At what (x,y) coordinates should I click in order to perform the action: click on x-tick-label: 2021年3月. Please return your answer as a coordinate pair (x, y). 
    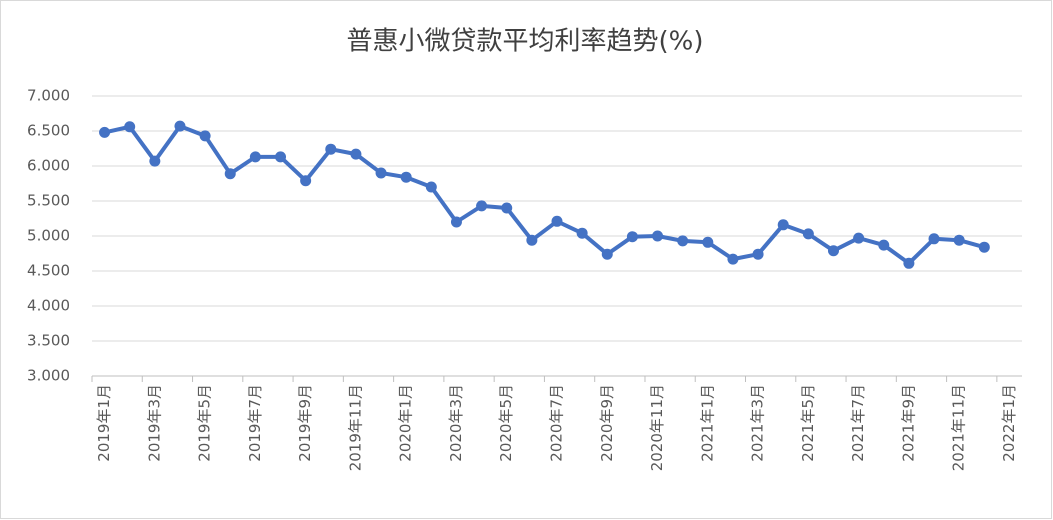
    Looking at the image, I should click on (758, 423).